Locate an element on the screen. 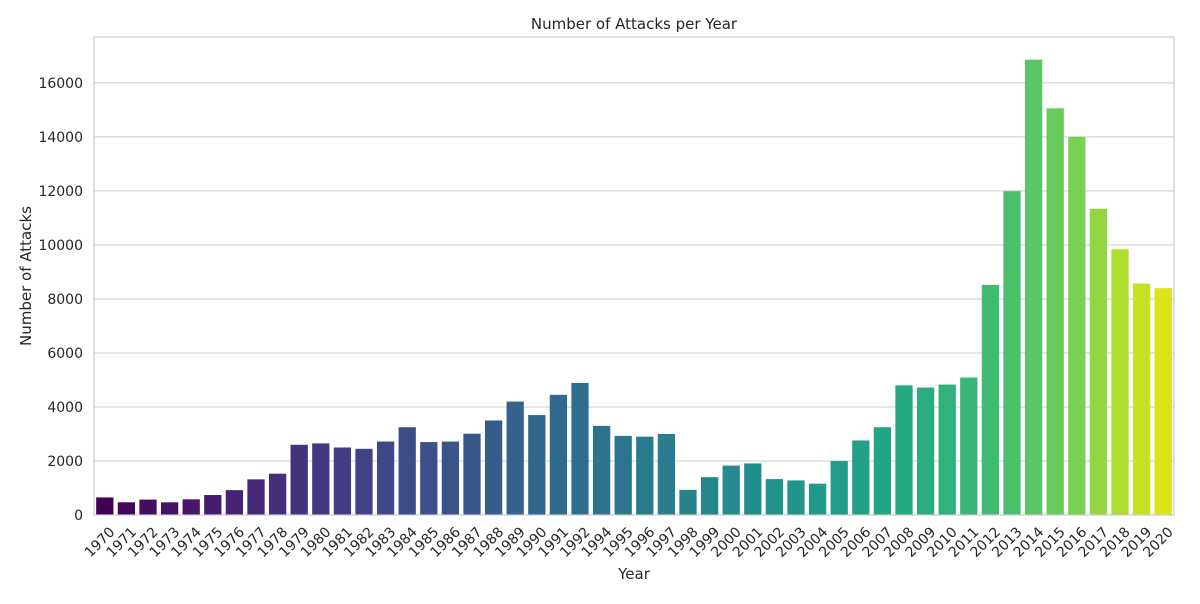 The image size is (1200, 604). bar-2016 is located at coordinates (1077, 325).